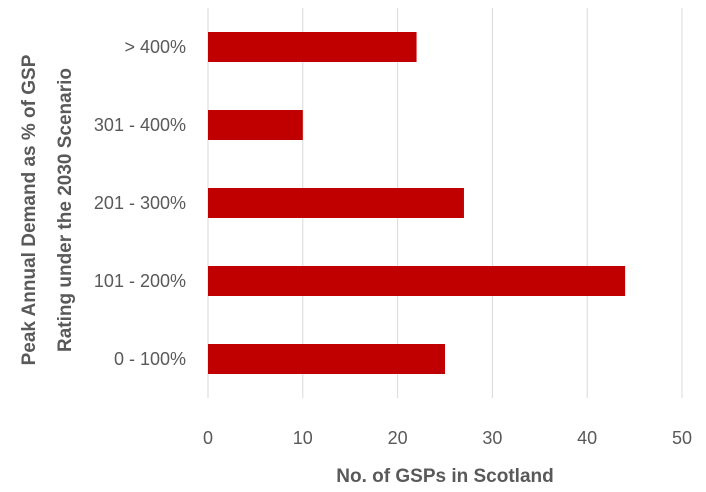 This screenshot has height=492, width=706. What do you see at coordinates (587, 438) in the screenshot?
I see `x-tick-label: 40` at bounding box center [587, 438].